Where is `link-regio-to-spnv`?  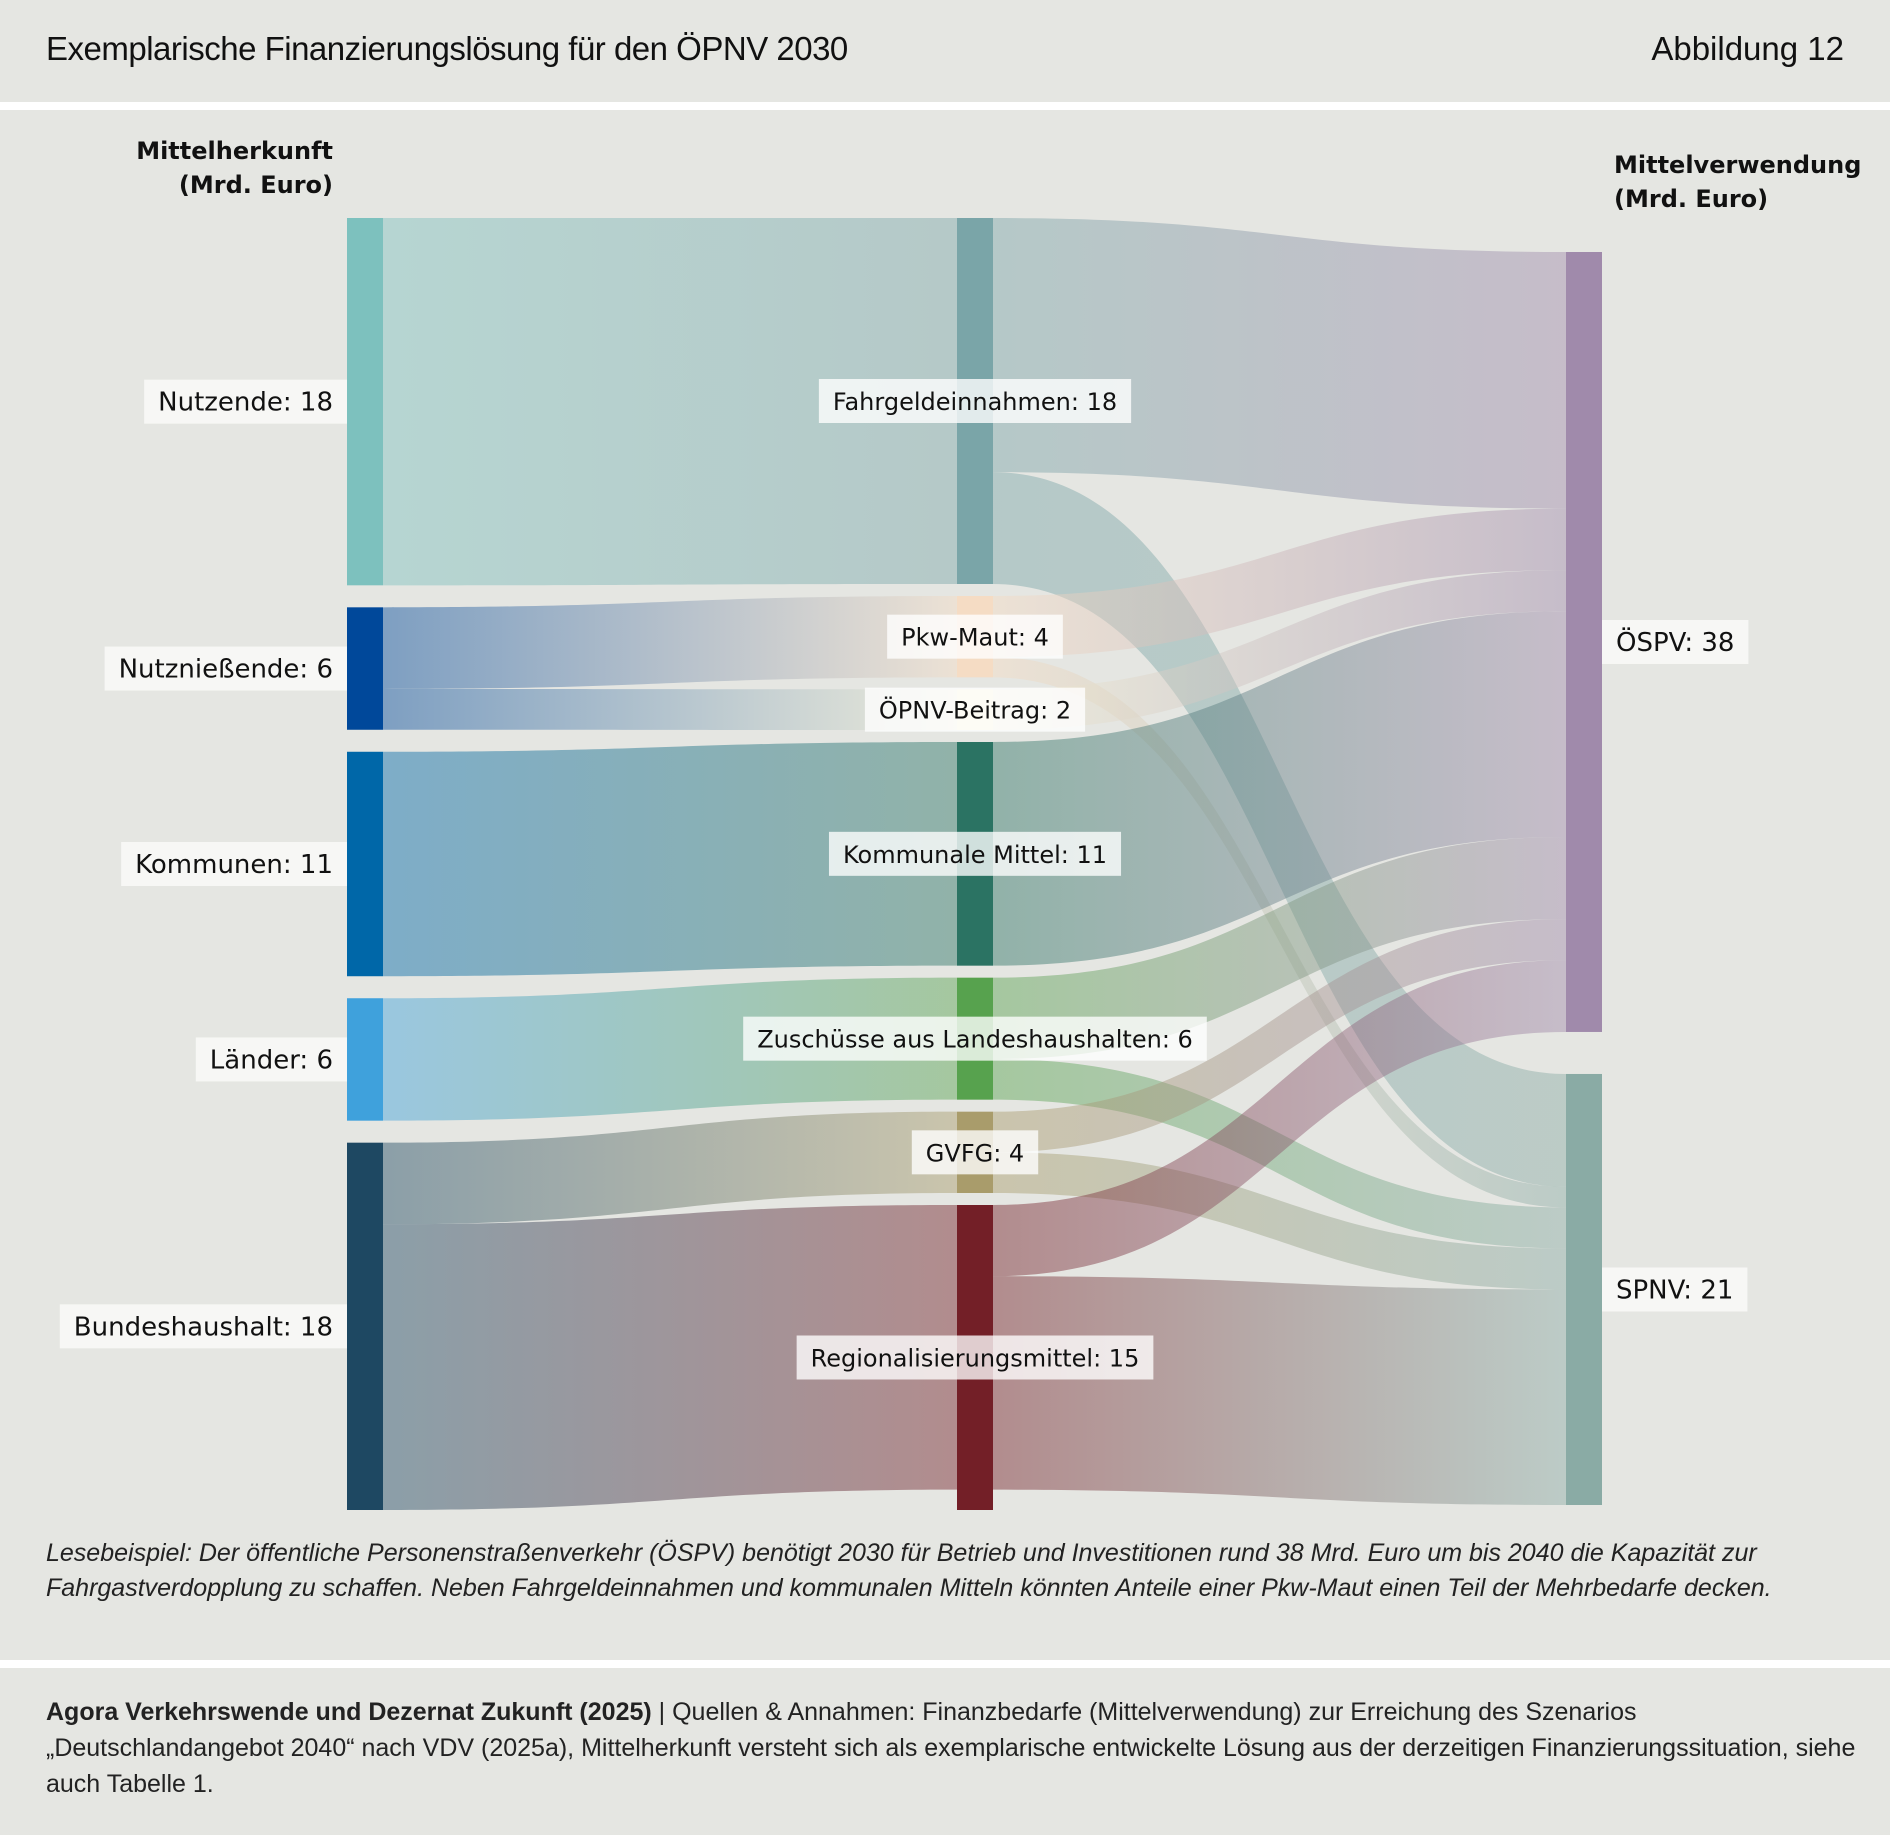 link-regio-to-spnv is located at coordinates (1279, 1390).